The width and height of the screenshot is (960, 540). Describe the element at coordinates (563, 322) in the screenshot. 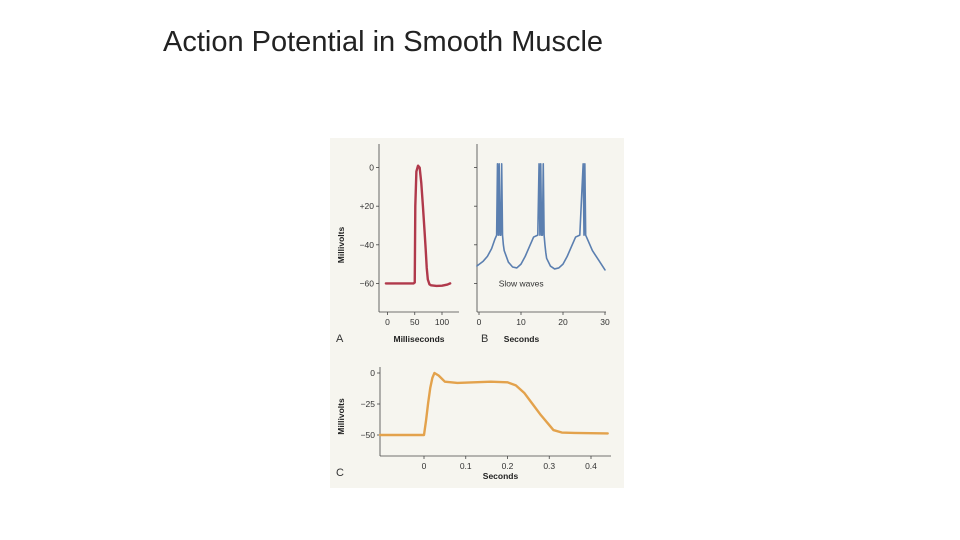

I see `panel-b-x-tick-label: 20` at that location.